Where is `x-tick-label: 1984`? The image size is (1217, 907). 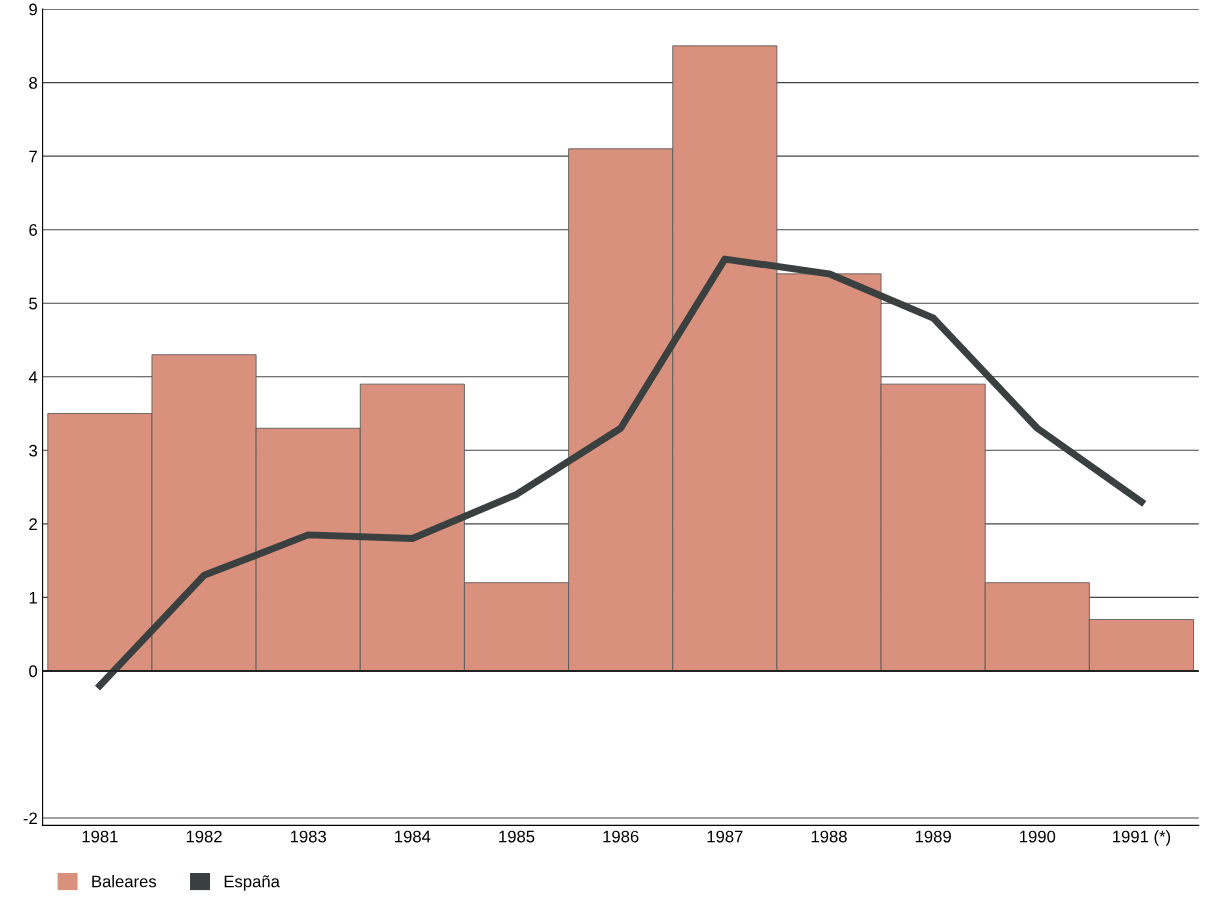 x-tick-label: 1984 is located at coordinates (413, 836).